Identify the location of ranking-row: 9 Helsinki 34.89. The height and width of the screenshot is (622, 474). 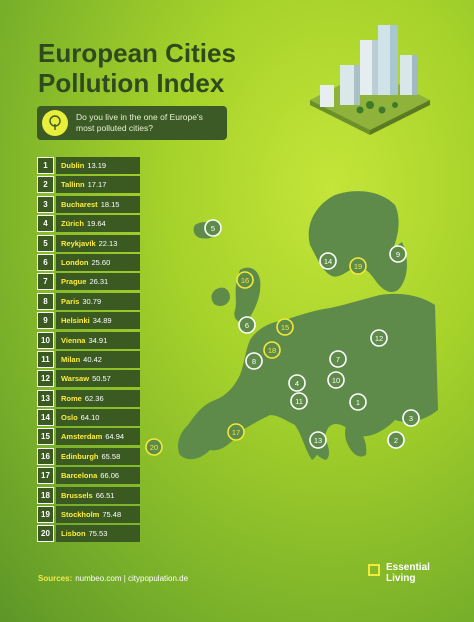
(88, 321).